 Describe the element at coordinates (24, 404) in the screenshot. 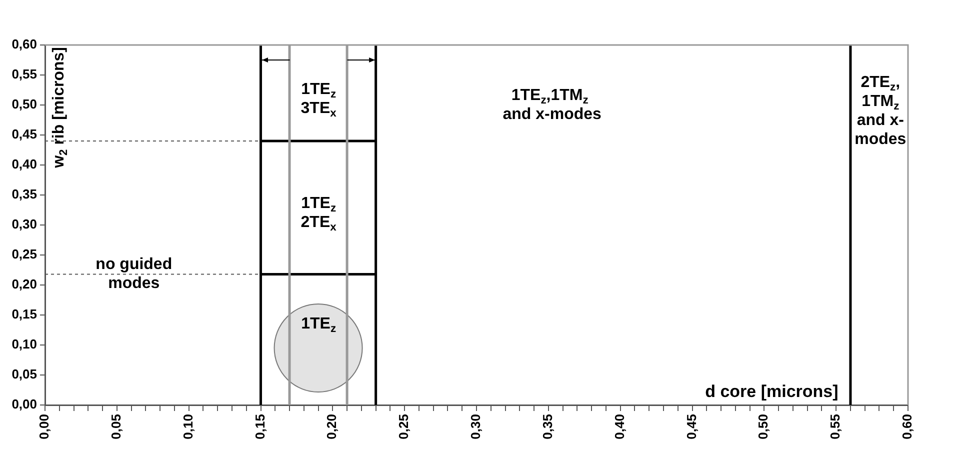

I see `y-tick-label: 0,00` at that location.